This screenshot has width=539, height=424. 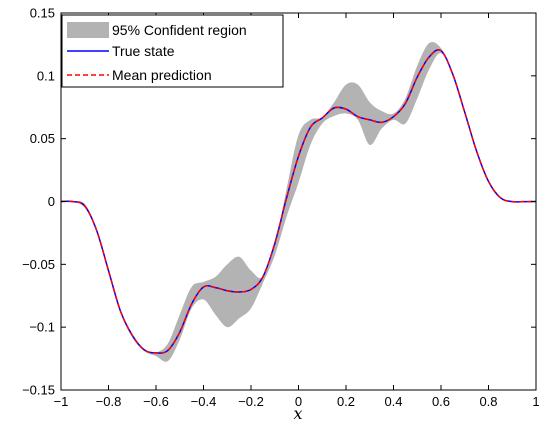 What do you see at coordinates (204, 401) in the screenshot?
I see `x-tick-label: −0.4` at bounding box center [204, 401].